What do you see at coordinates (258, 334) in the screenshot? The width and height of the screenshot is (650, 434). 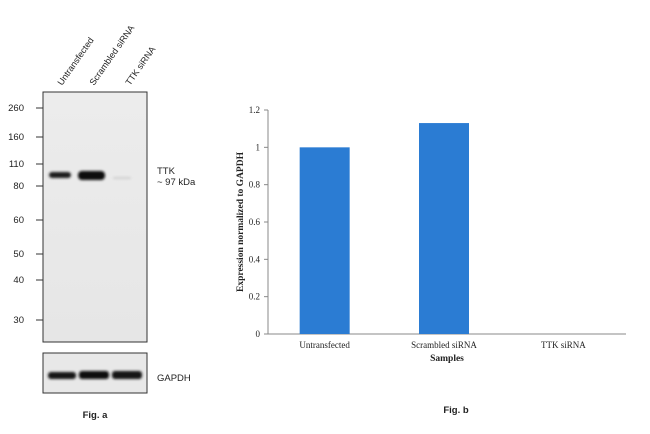 I see `y-tick-label: 0` at bounding box center [258, 334].